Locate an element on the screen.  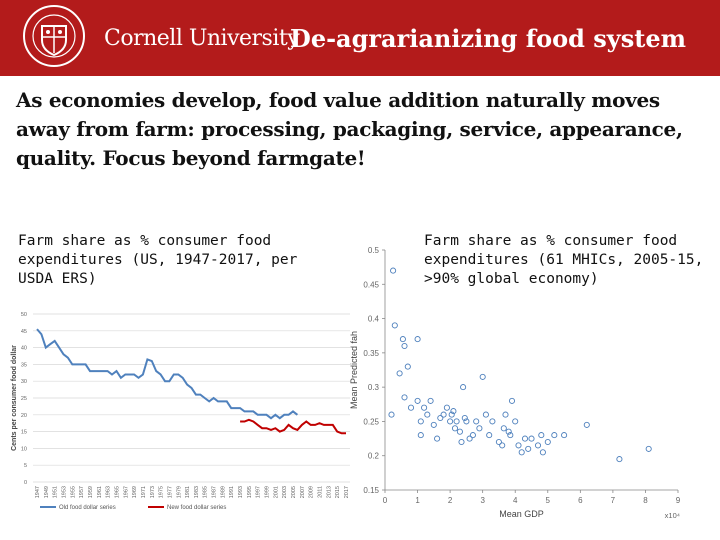
x-tick-label: 2013 is located at coordinates (329, 492).